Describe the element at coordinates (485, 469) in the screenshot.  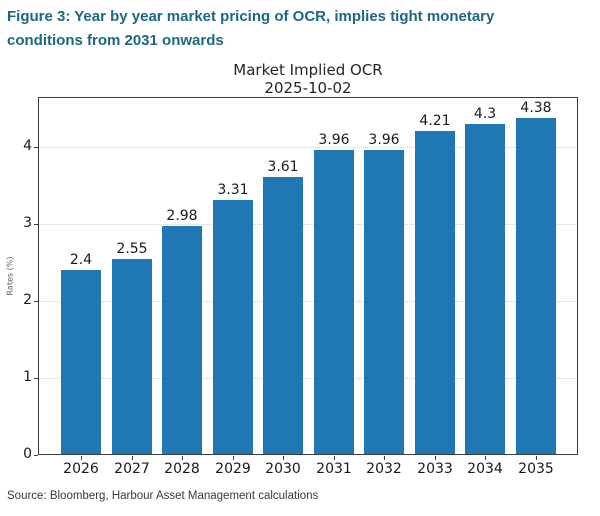
I see `x-tick-label: 2034` at that location.